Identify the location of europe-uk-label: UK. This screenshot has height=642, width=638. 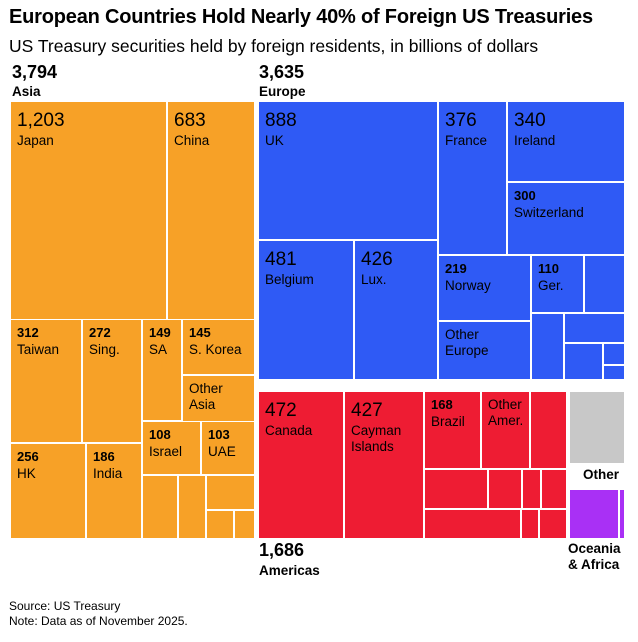
(274, 140).